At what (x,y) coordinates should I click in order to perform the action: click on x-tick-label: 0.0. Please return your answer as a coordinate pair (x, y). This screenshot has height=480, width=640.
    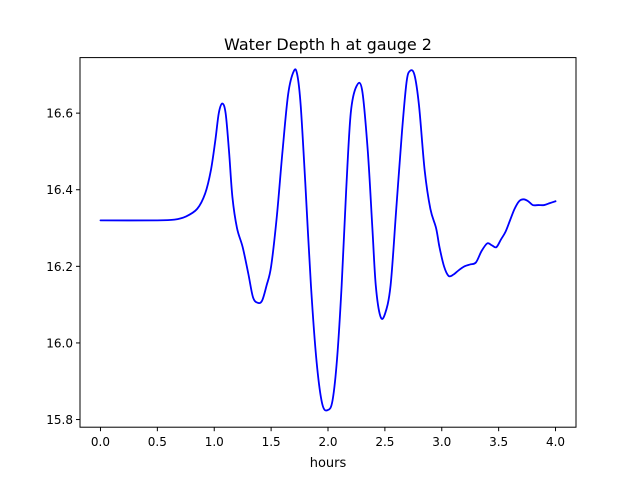
    Looking at the image, I should click on (100, 442).